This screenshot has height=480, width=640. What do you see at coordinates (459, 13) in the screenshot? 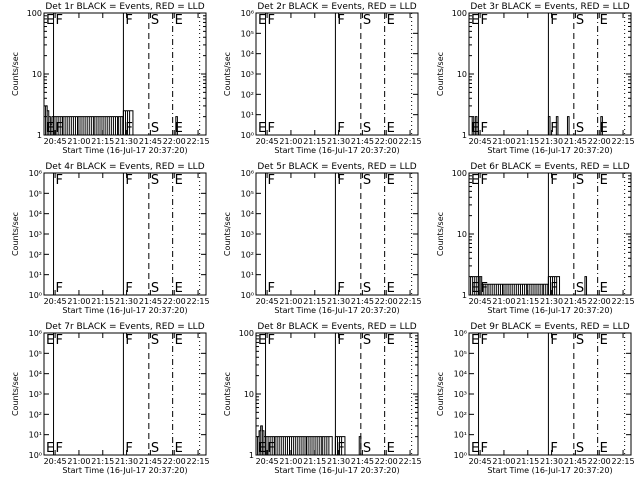
I see `y-tick-label: 100` at bounding box center [459, 13].